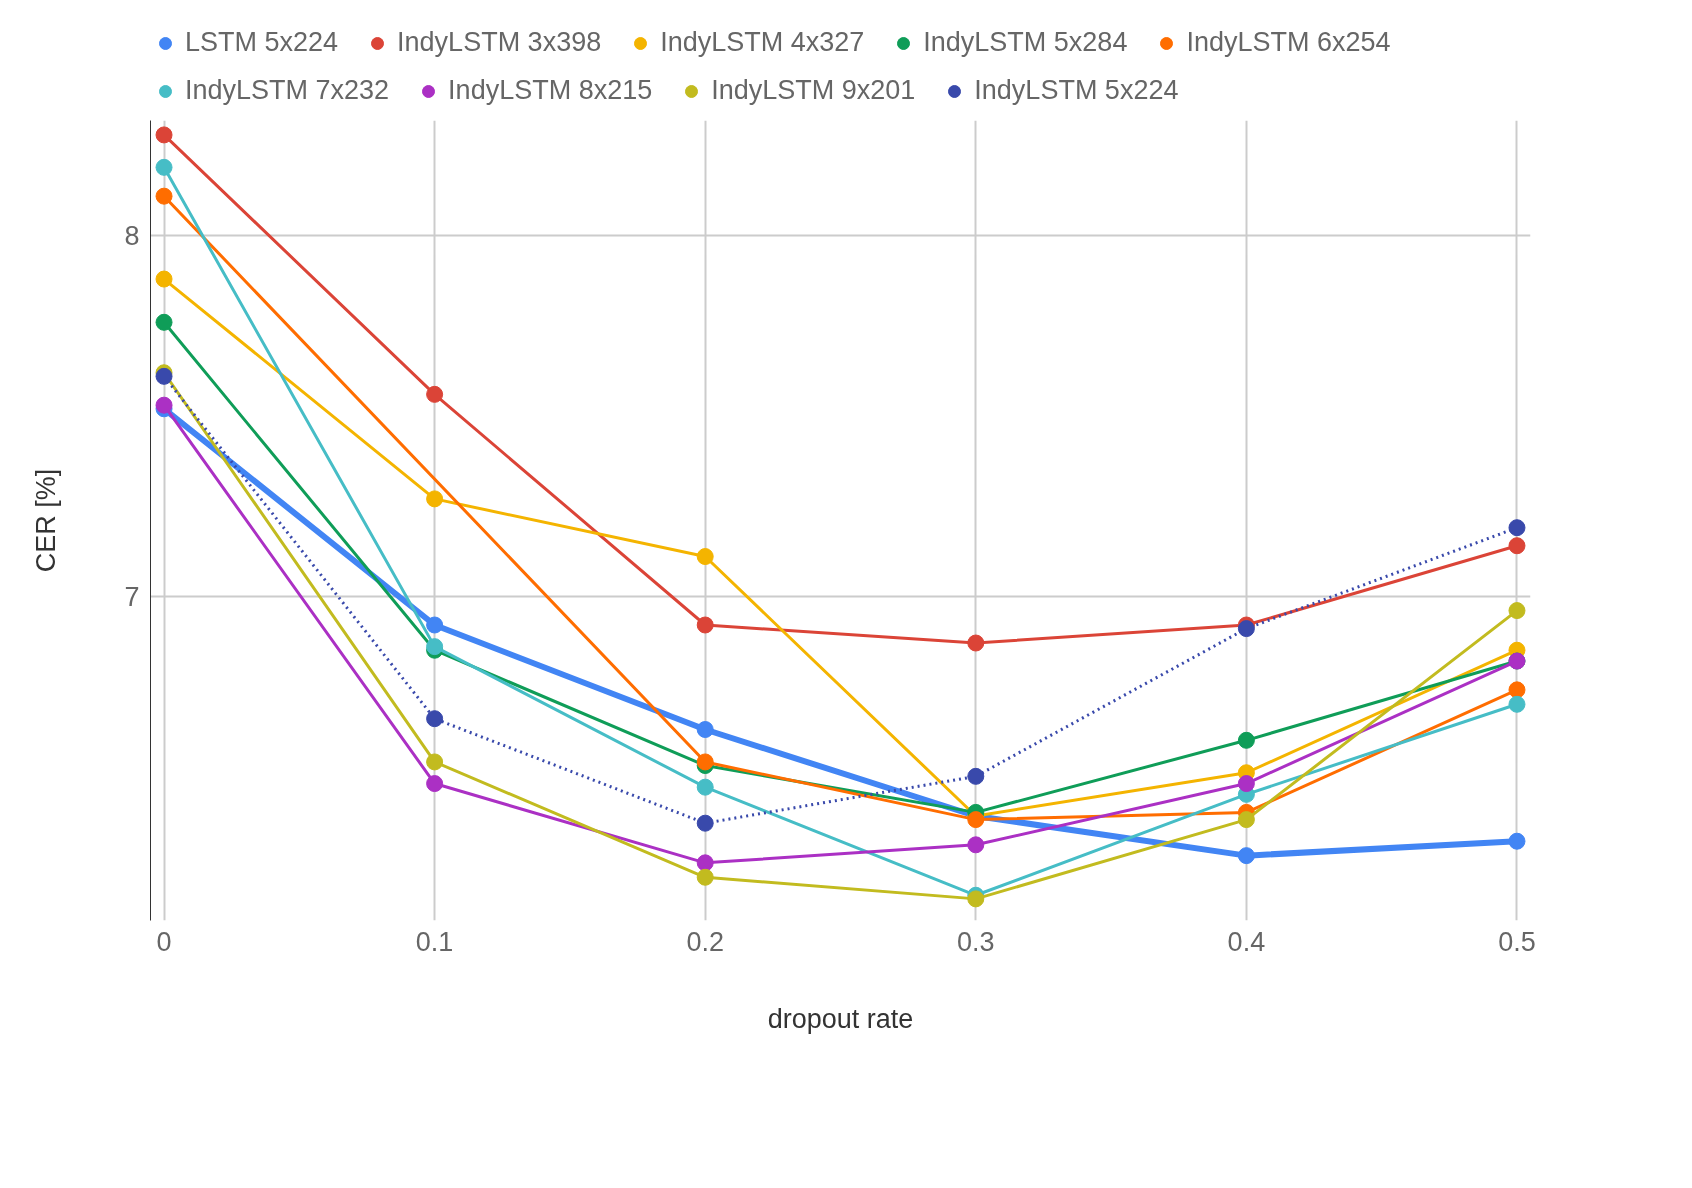 This screenshot has width=1692, height=1188. Describe the element at coordinates (132, 596) in the screenshot. I see `y-tick-label: 7` at that location.